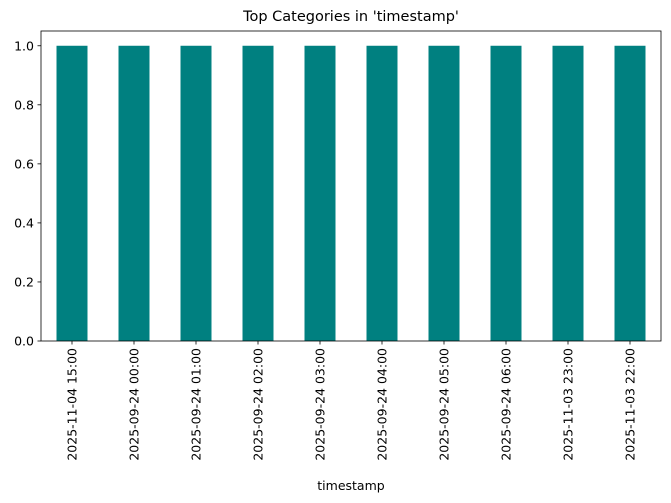  Describe the element at coordinates (258, 404) in the screenshot. I see `x-tick-label: 2025-09-24 02:00` at that location.